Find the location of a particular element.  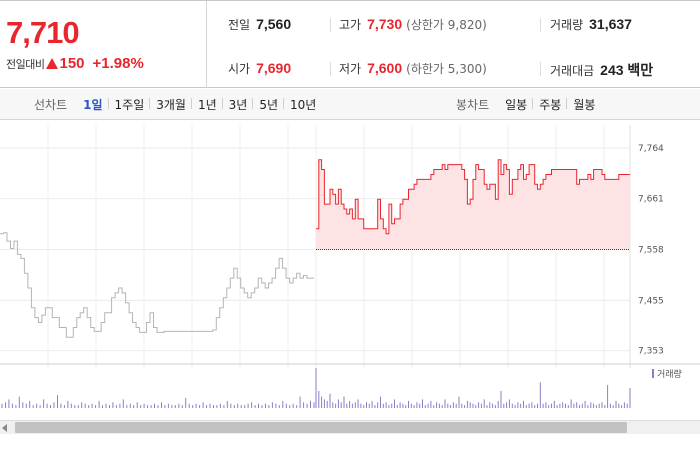

stat-value: 31,637 is located at coordinates (610, 24).